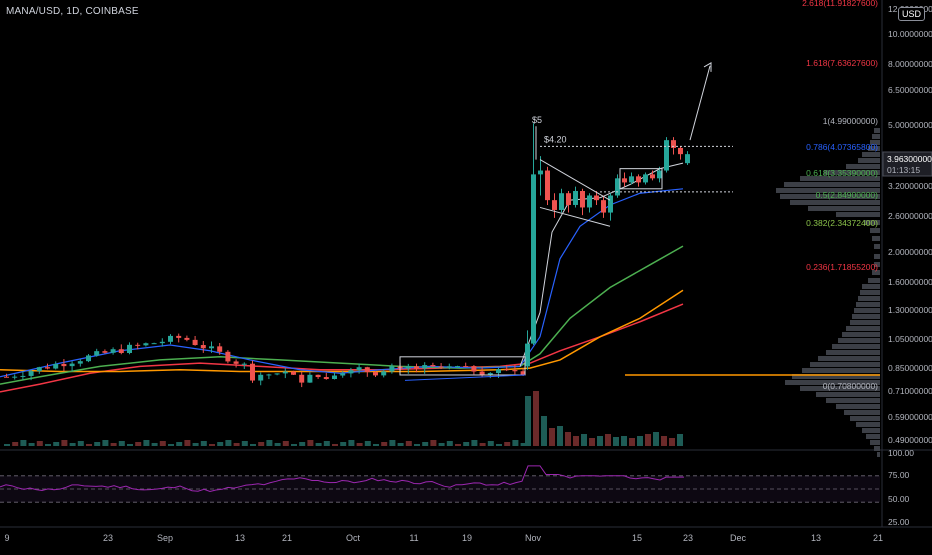  What do you see at coordinates (353, 538) in the screenshot?
I see `time-axis-tick: Oct` at bounding box center [353, 538].